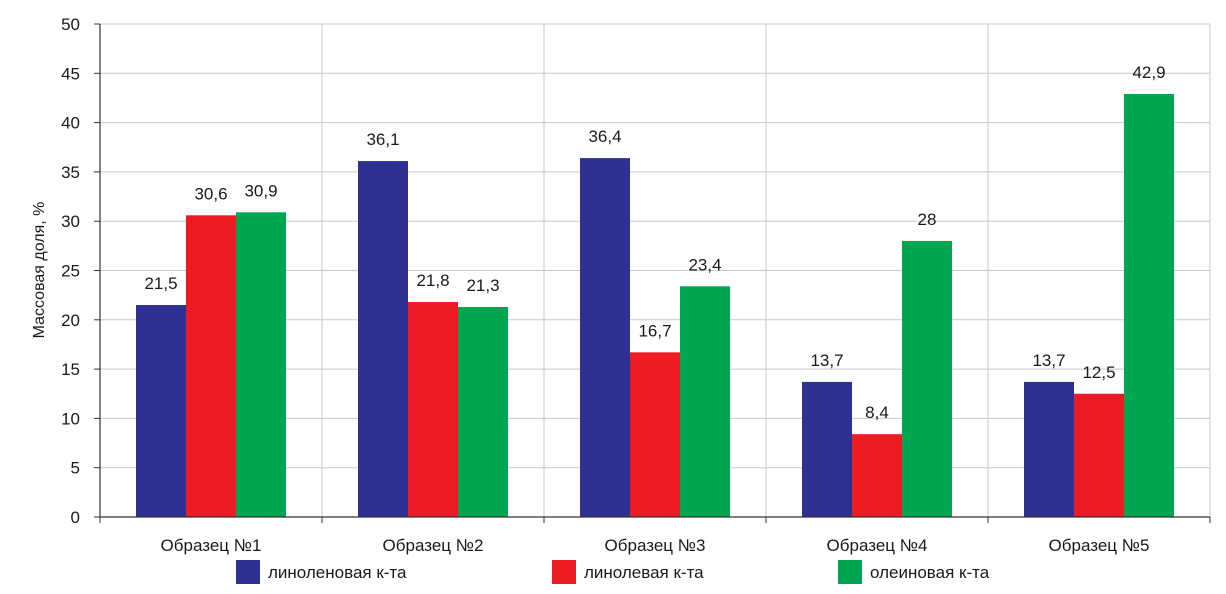  What do you see at coordinates (1148, 72) in the screenshot?
I see `data-label: 42,9` at bounding box center [1148, 72].